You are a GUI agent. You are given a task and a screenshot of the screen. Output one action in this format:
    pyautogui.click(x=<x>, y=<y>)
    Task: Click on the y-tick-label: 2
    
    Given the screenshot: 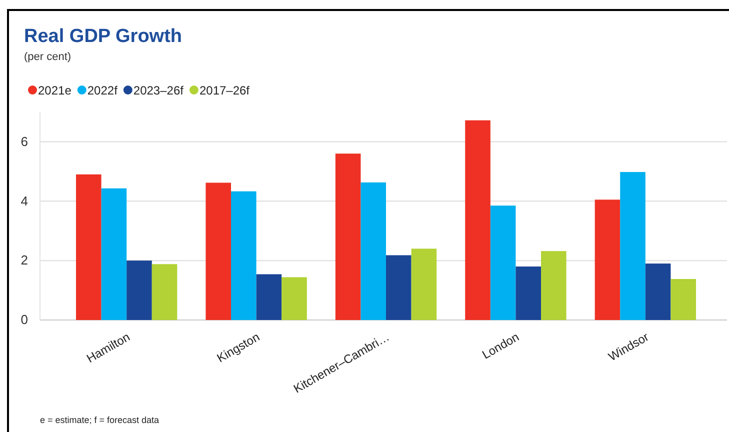 What is the action you would take?
    pyautogui.click(x=24, y=260)
    